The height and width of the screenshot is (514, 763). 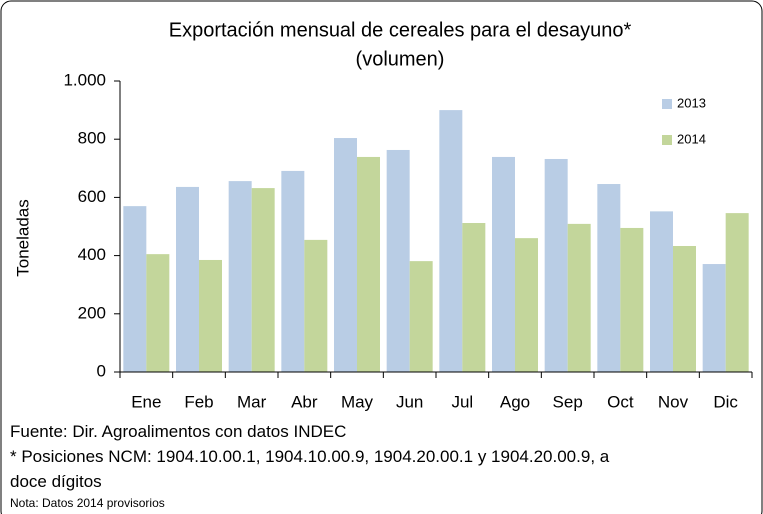 What do you see at coordinates (568, 401) in the screenshot?
I see `x-tick-label: Sep` at bounding box center [568, 401].